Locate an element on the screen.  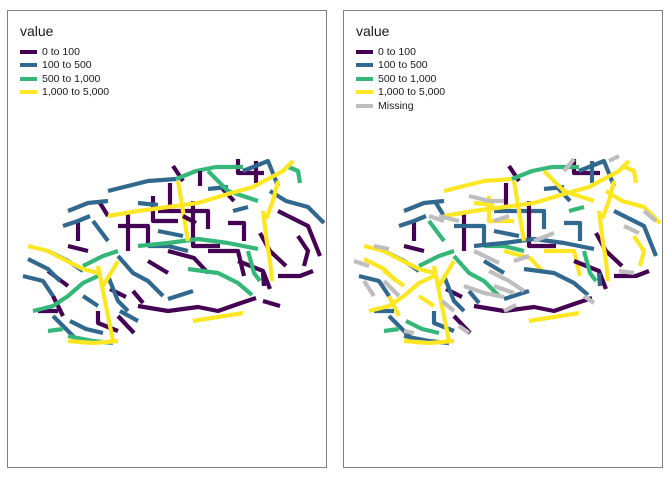
legend-item: 100 to 500 is located at coordinates (400, 66).